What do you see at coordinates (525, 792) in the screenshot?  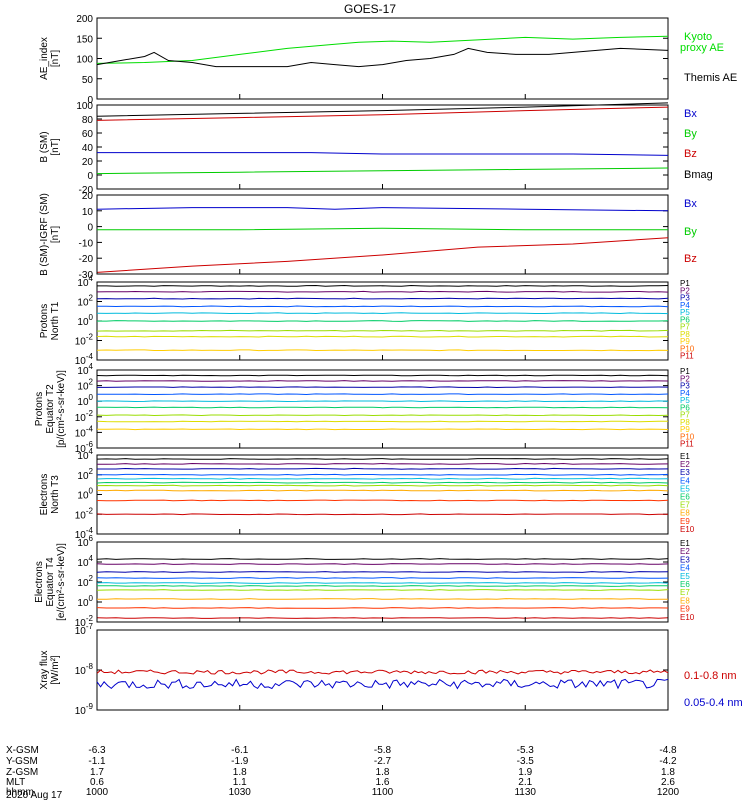 I see `x-tick-value: 1130` at bounding box center [525, 792].